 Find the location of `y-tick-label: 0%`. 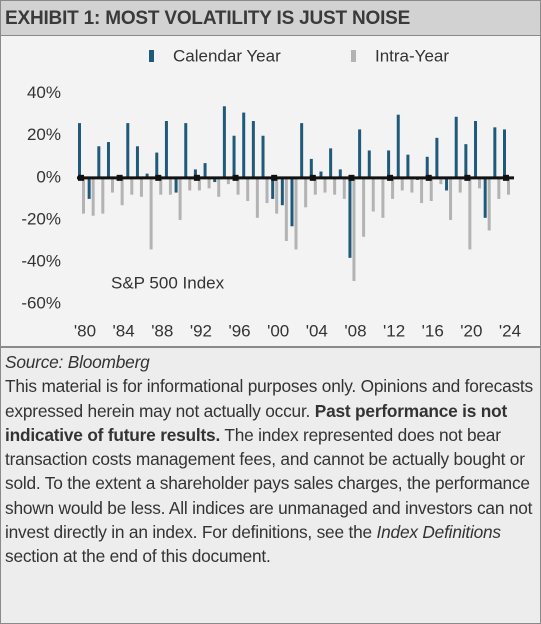

y-tick-label: 0% is located at coordinates (48, 176).